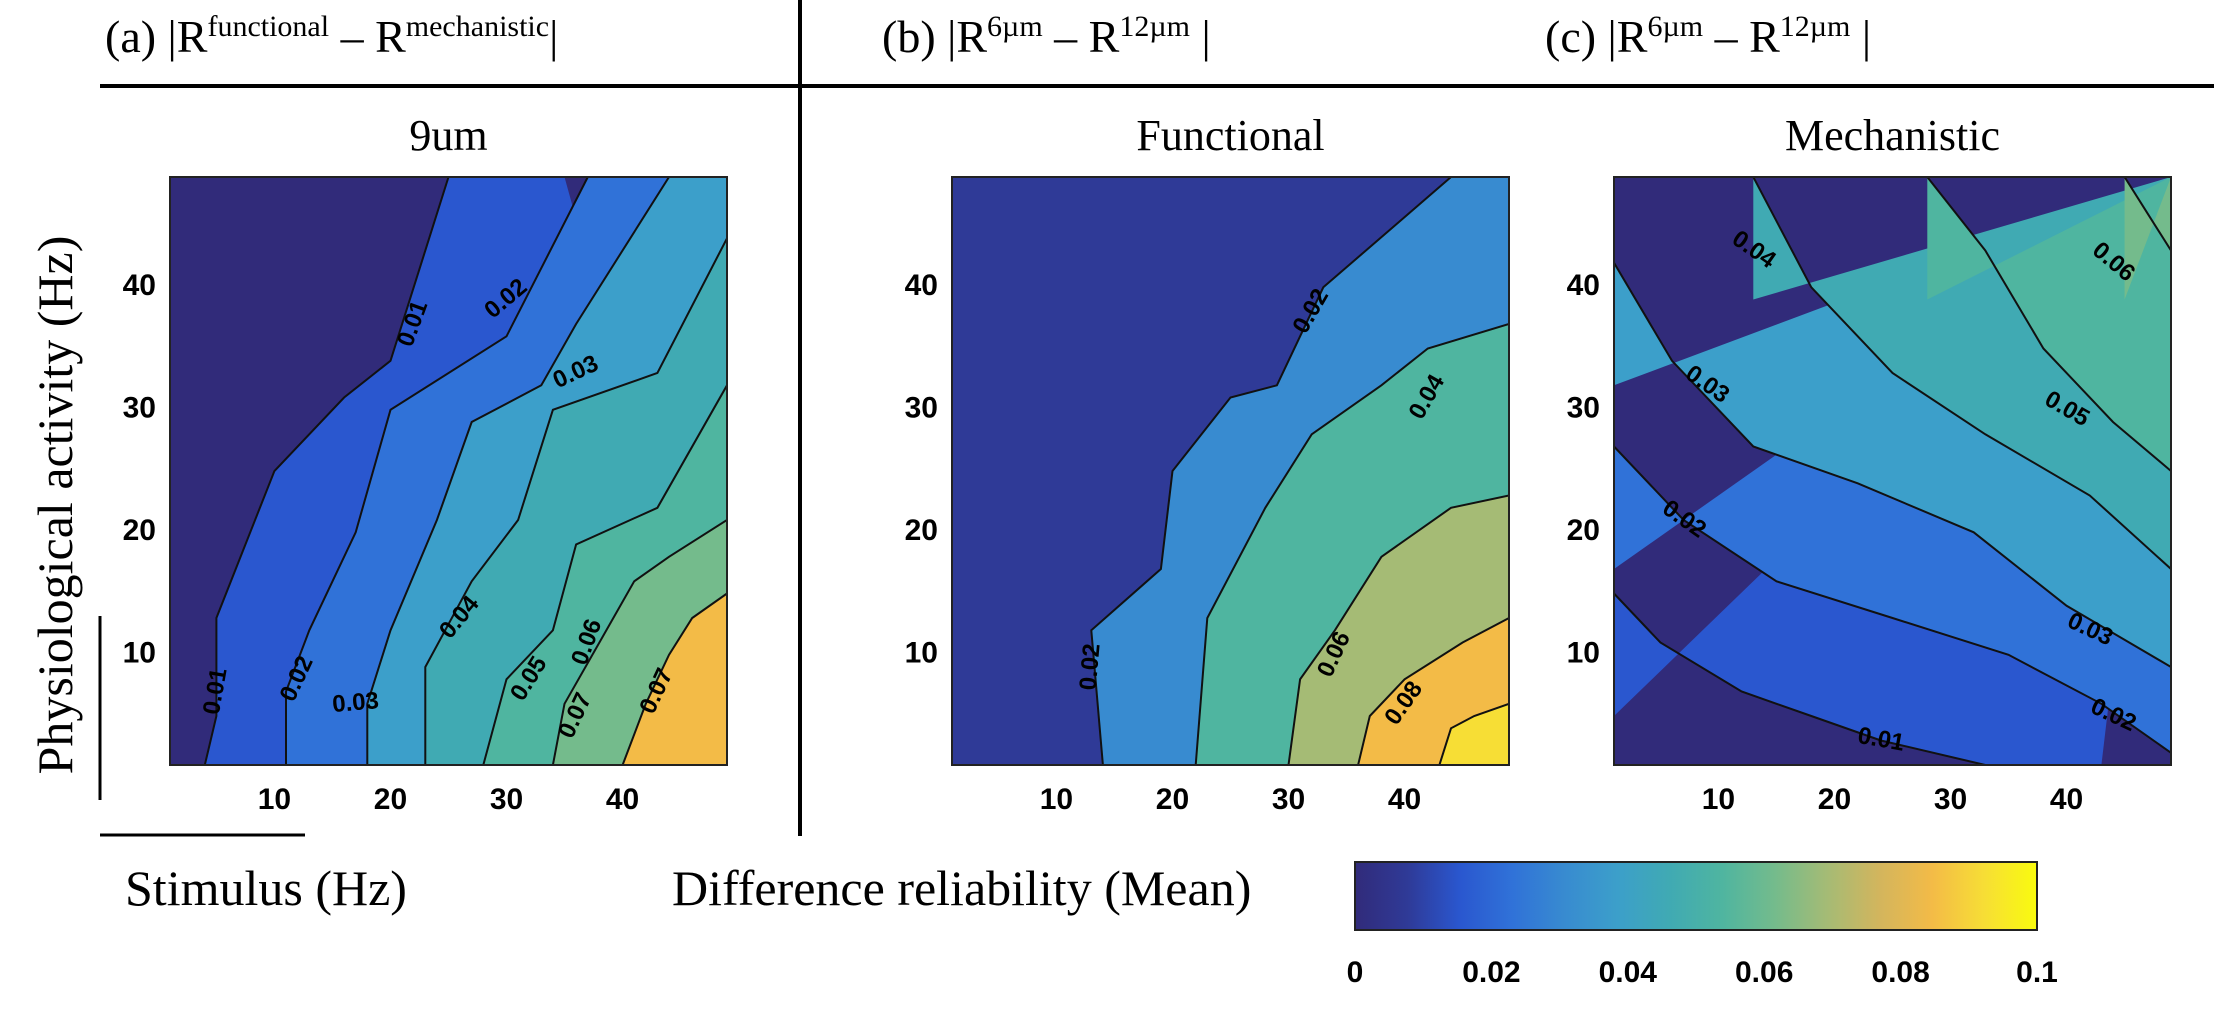  What do you see at coordinates (1230, 135) in the screenshot?
I see `panel-title: Functional` at bounding box center [1230, 135].